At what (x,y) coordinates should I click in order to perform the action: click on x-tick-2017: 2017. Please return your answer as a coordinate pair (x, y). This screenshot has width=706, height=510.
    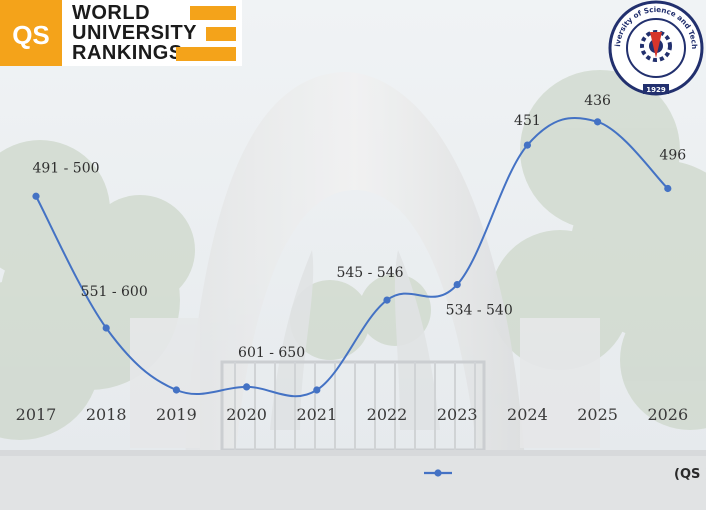
    Looking at the image, I should click on (36, 414).